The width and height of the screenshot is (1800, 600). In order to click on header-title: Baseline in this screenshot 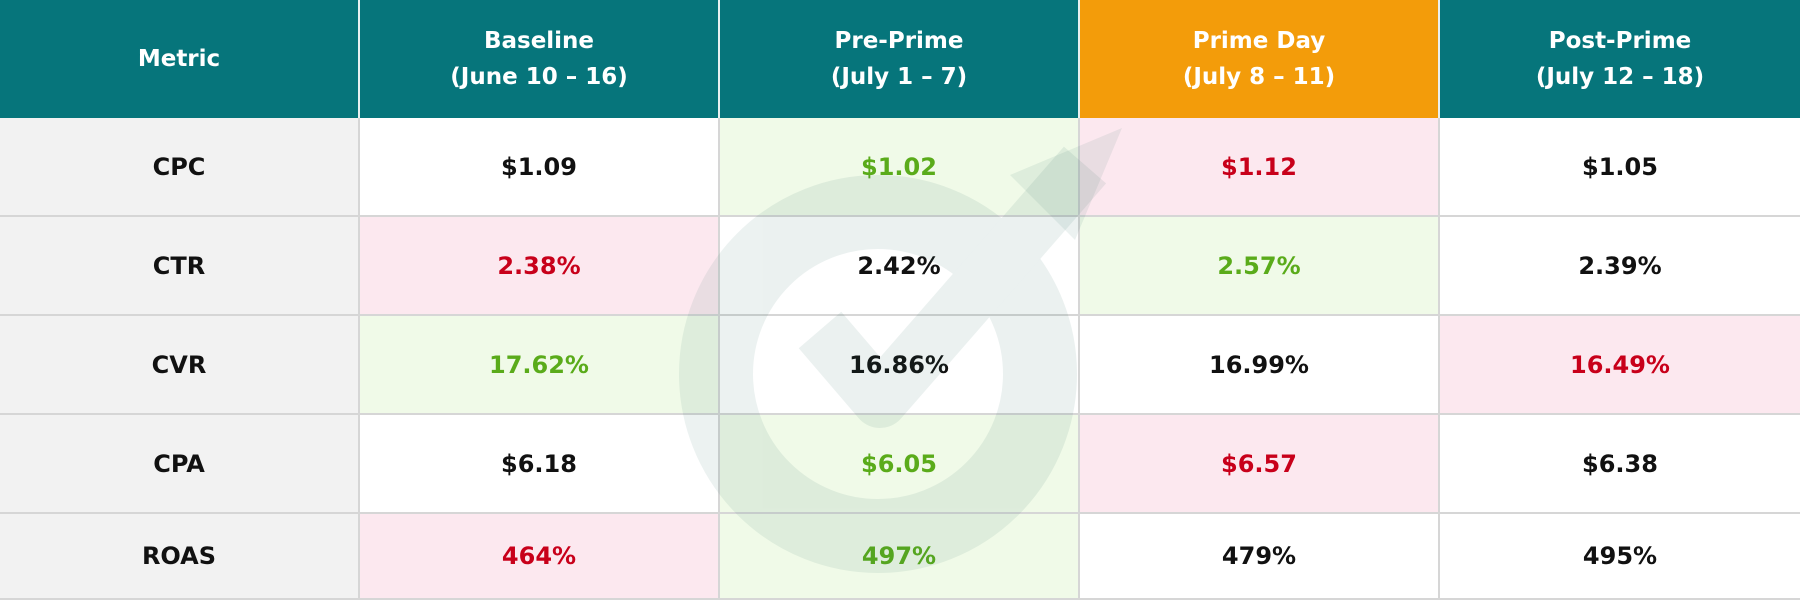, I will do `click(539, 41)`.